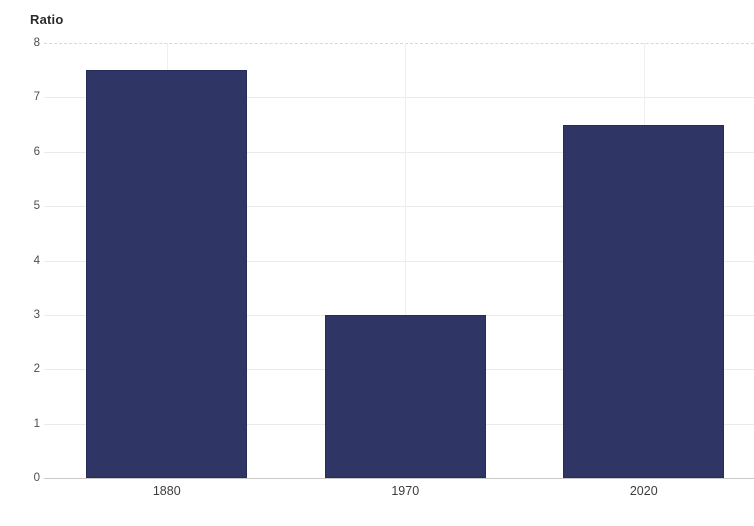 The height and width of the screenshot is (526, 754). What do you see at coordinates (36, 423) in the screenshot?
I see `y-tick-label: 1` at bounding box center [36, 423].